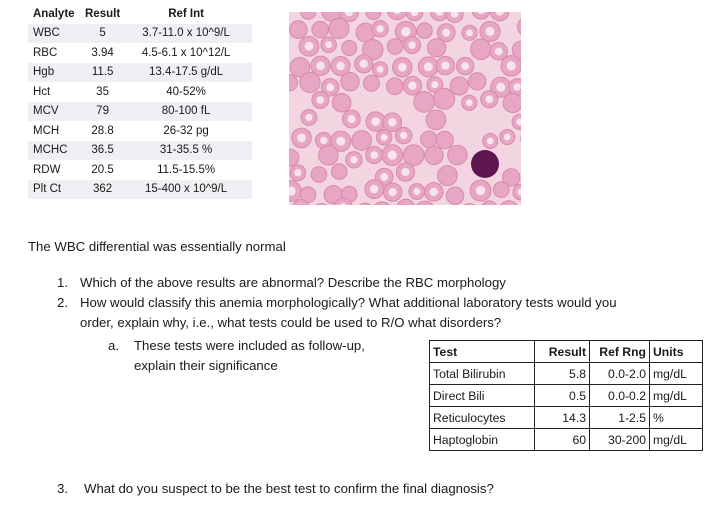 The image size is (719, 505). I want to click on lab-test: Direct Bili, so click(482, 395).